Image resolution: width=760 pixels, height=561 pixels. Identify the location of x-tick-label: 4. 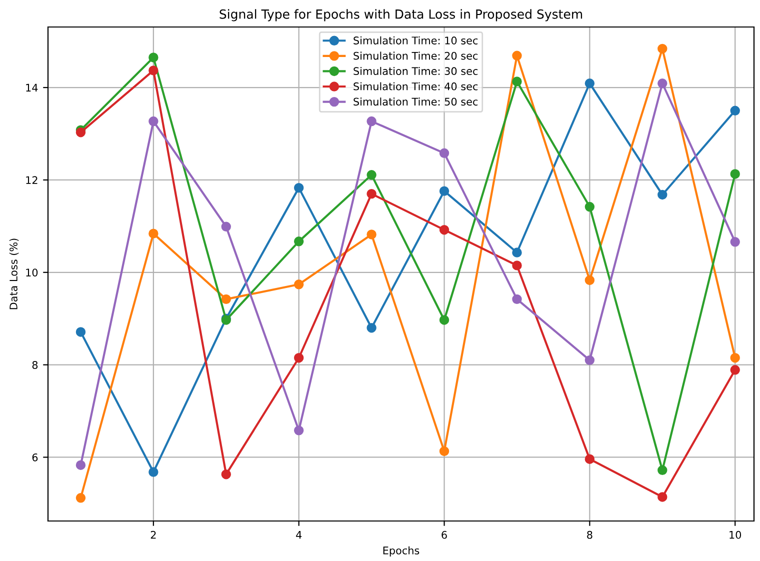
(299, 535).